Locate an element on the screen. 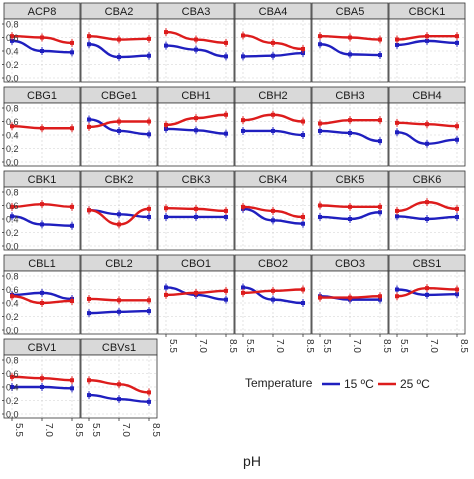 This screenshot has width=474, height=479. facet-cba4: CBA4 is located at coordinates (273, 42).